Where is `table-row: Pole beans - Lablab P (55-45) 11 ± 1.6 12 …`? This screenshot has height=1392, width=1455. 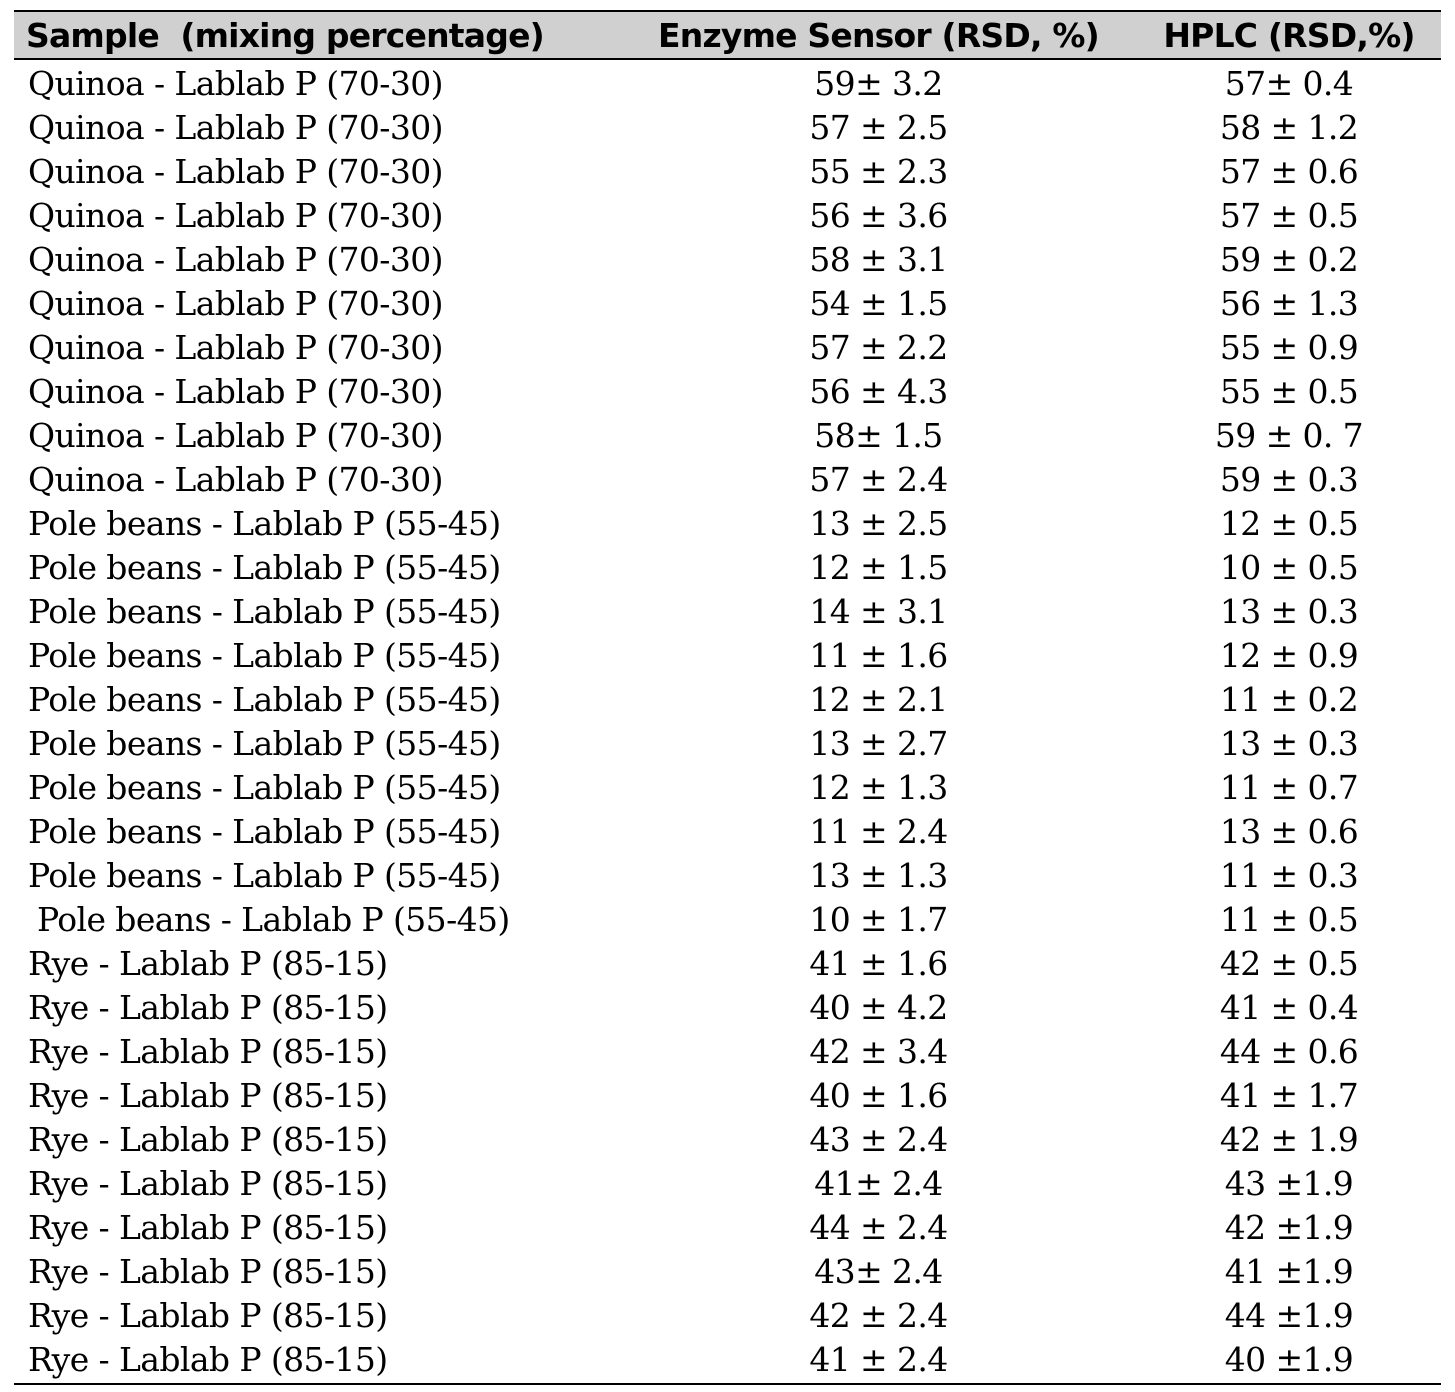
table-row: Pole beans - Lablab P (55-45) 11 ± 1.6 12 … is located at coordinates (727, 655).